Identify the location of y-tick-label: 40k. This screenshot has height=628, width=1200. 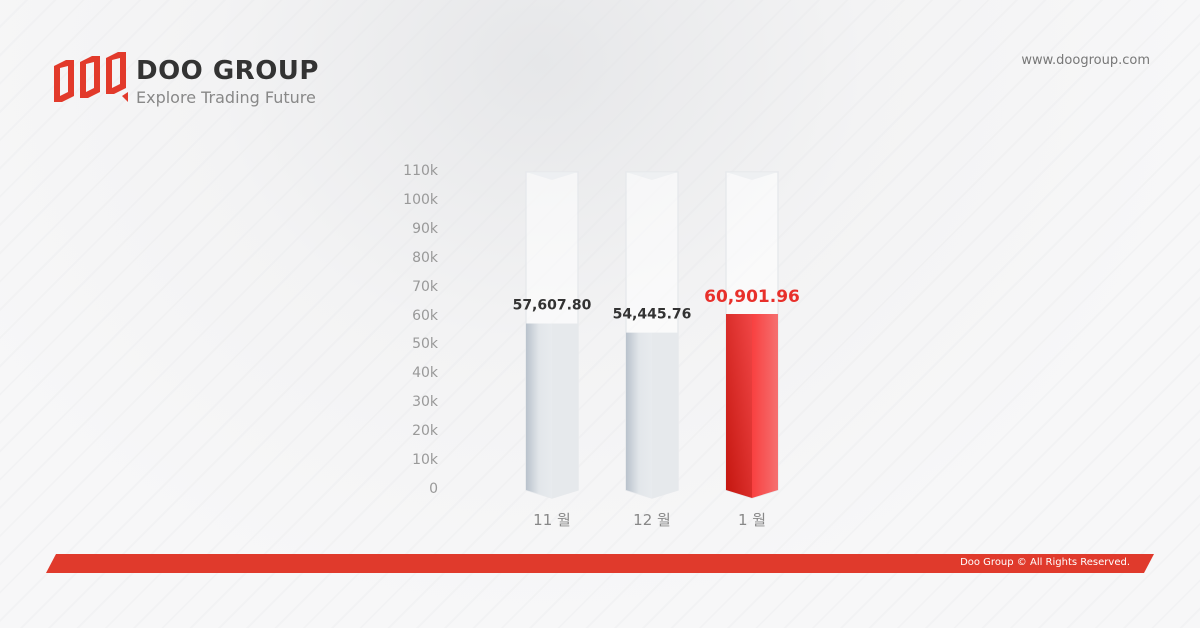
(425, 373).